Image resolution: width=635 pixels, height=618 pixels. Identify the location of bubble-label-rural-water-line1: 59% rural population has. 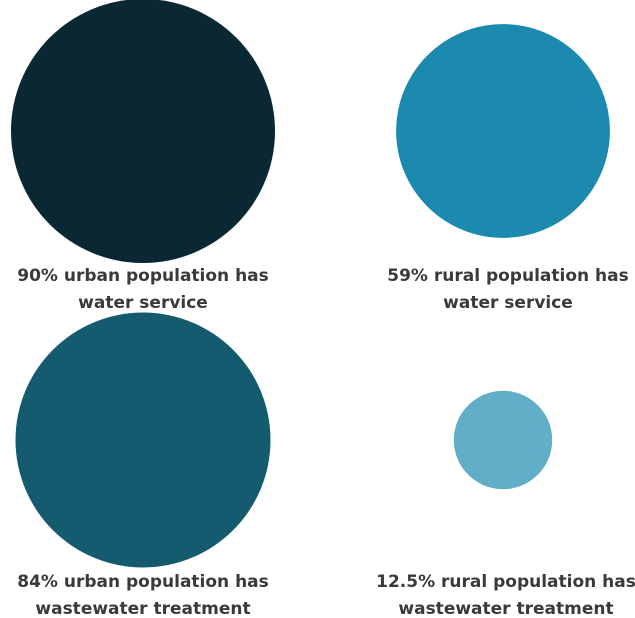
(507, 276).